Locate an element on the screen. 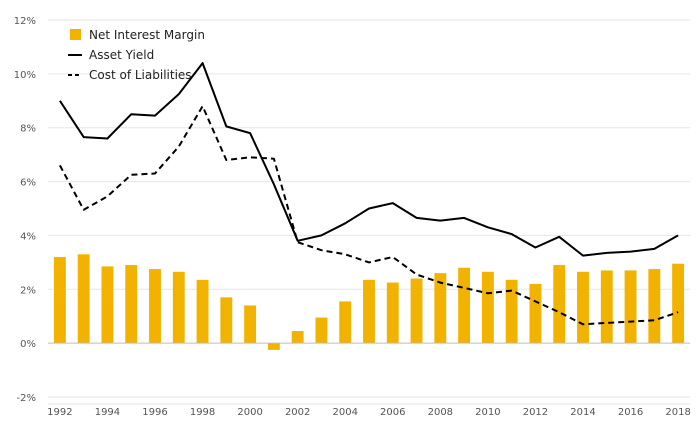 The image size is (700, 433). y-tick-label: 8% is located at coordinates (28, 129).